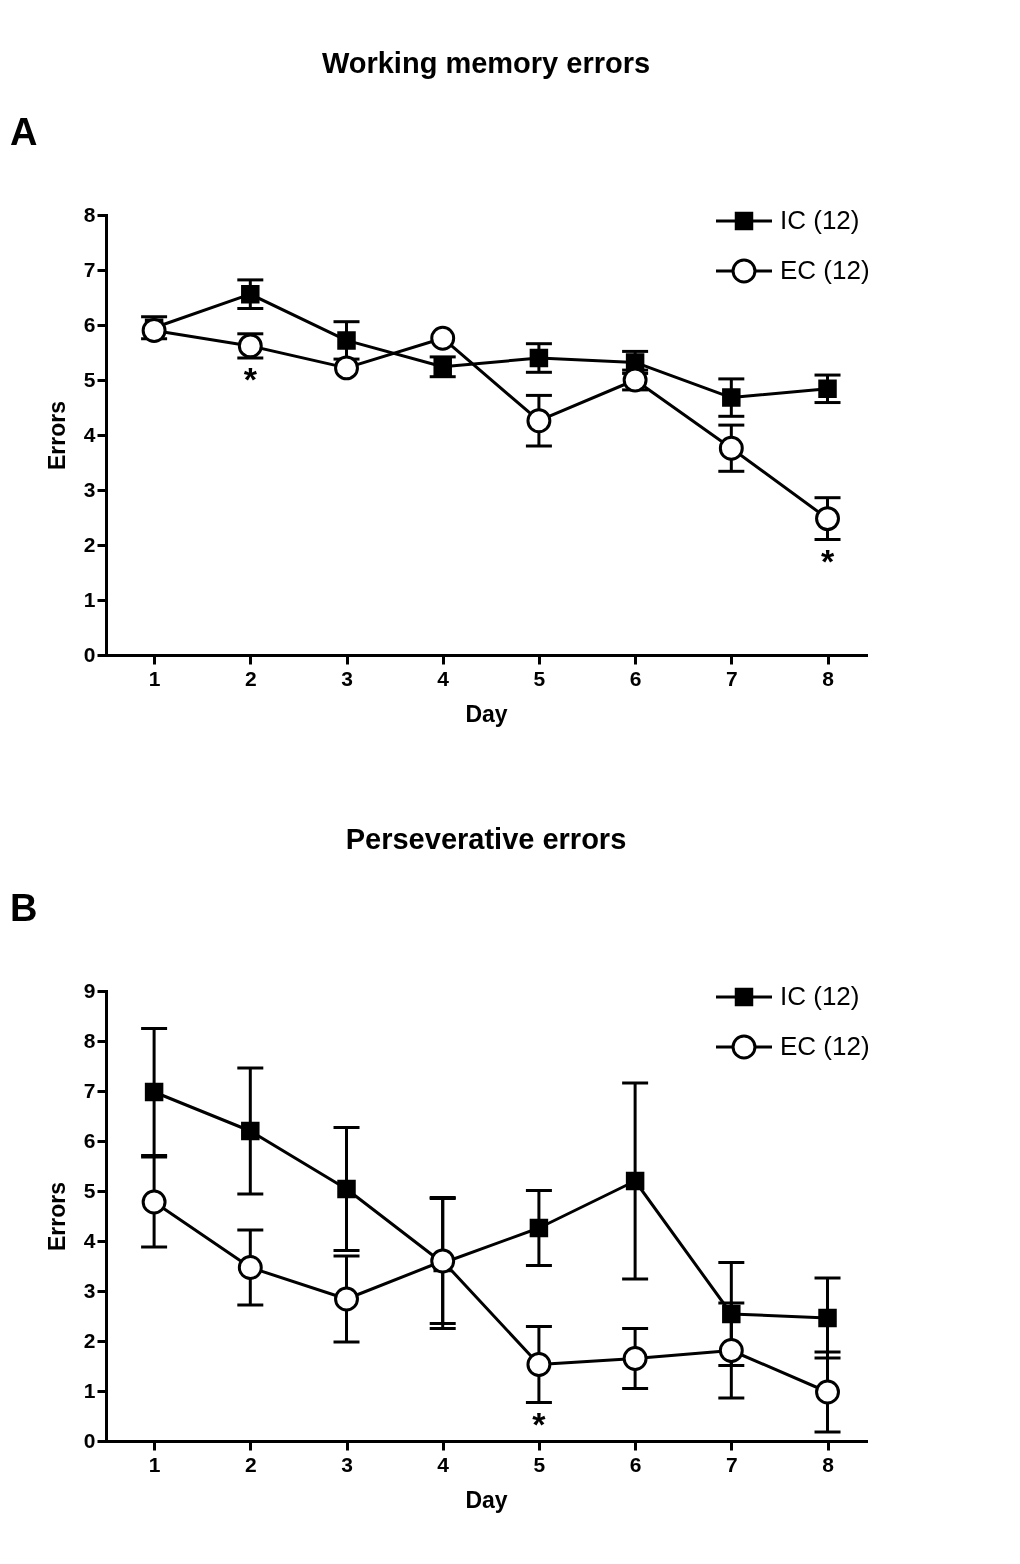  What do you see at coordinates (24, 908) in the screenshot?
I see `text: B` at bounding box center [24, 908].